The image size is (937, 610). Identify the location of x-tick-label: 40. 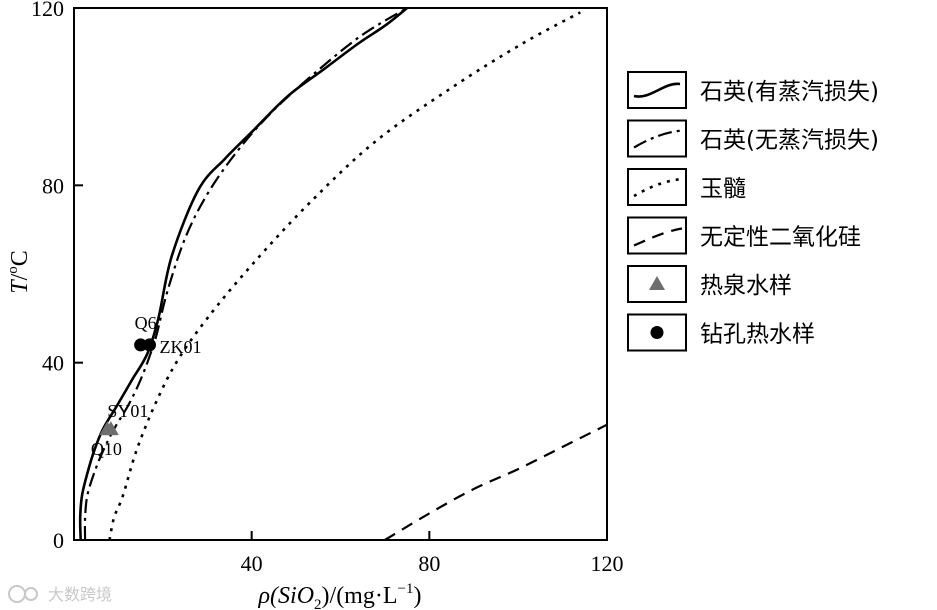
(252, 563).